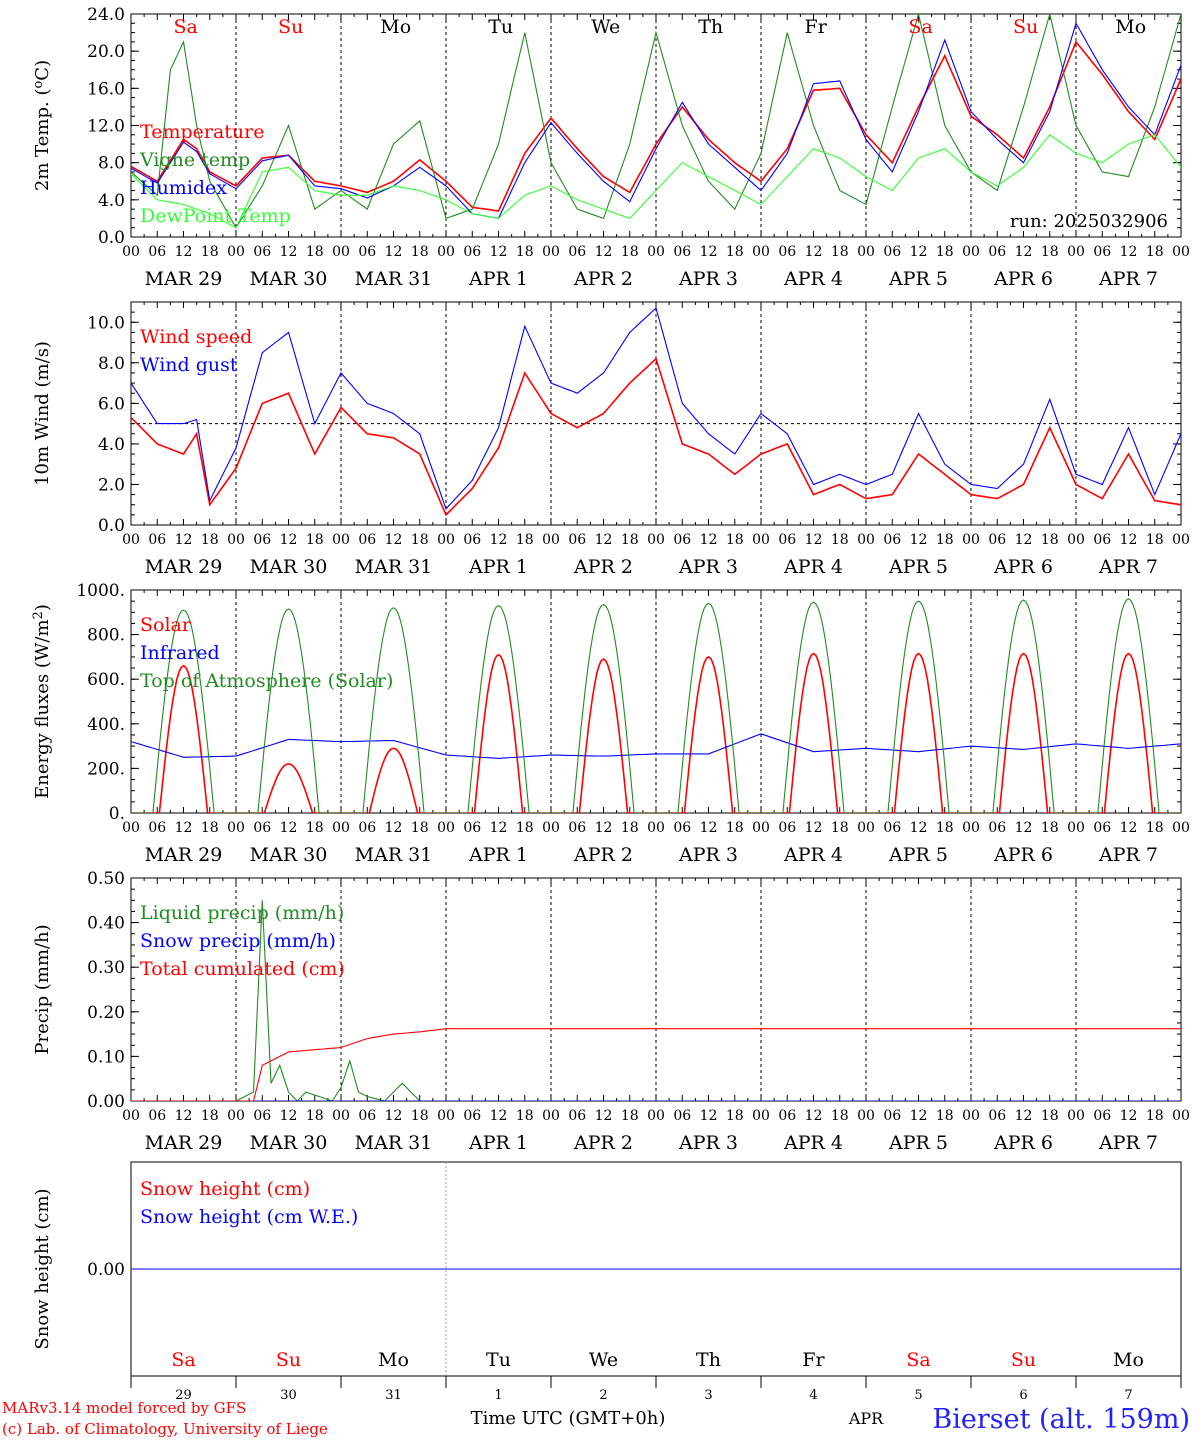  Describe the element at coordinates (394, 567) in the screenshot. I see `date-label: MAR 31` at that location.